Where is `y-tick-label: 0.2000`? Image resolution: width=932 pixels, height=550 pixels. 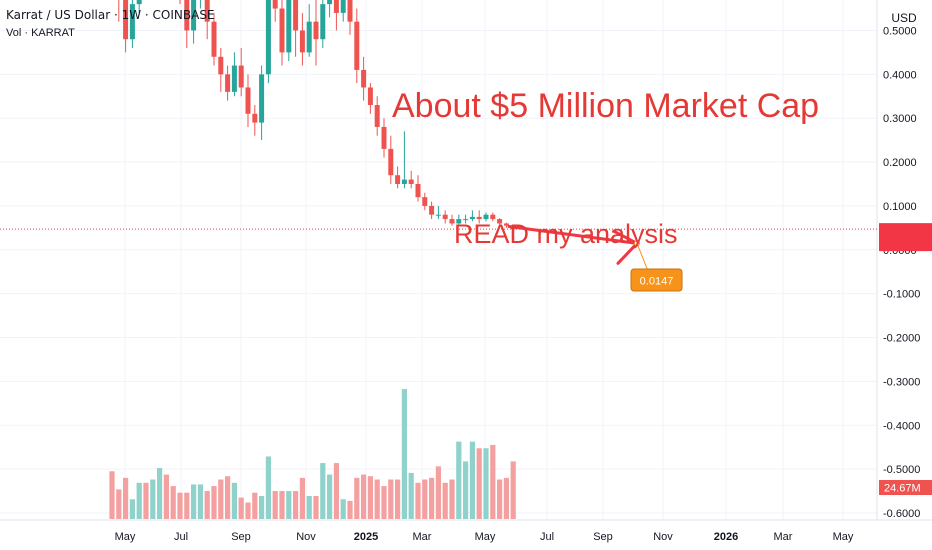
y-tick-label: 0.2000 is located at coordinates (900, 163).